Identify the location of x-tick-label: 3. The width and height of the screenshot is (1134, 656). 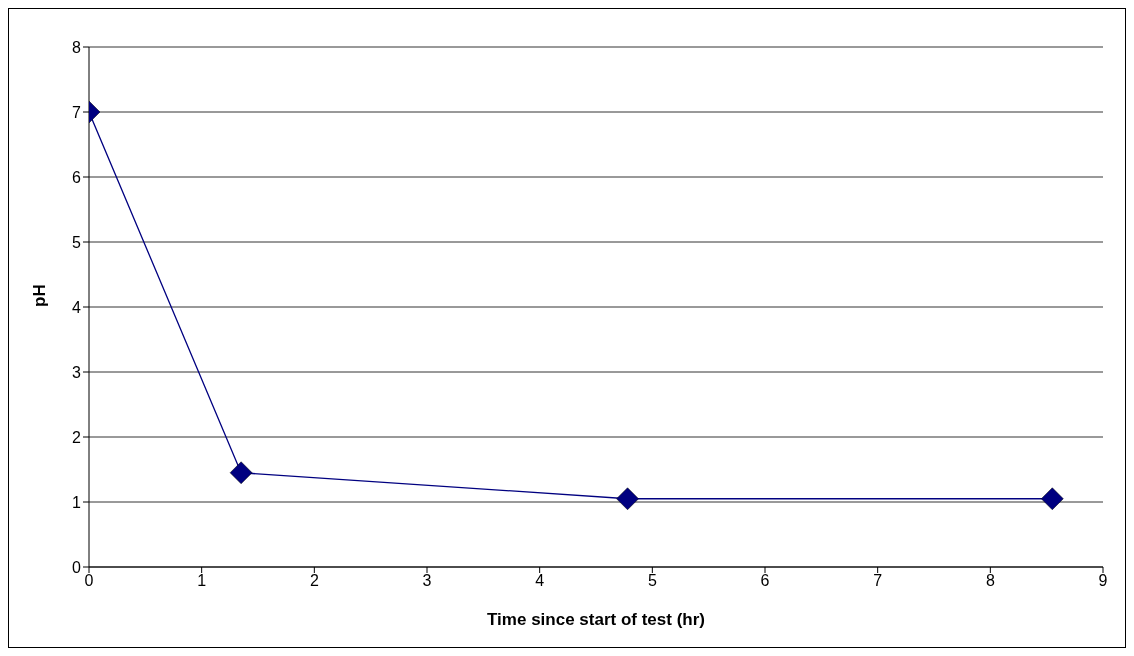
(427, 581).